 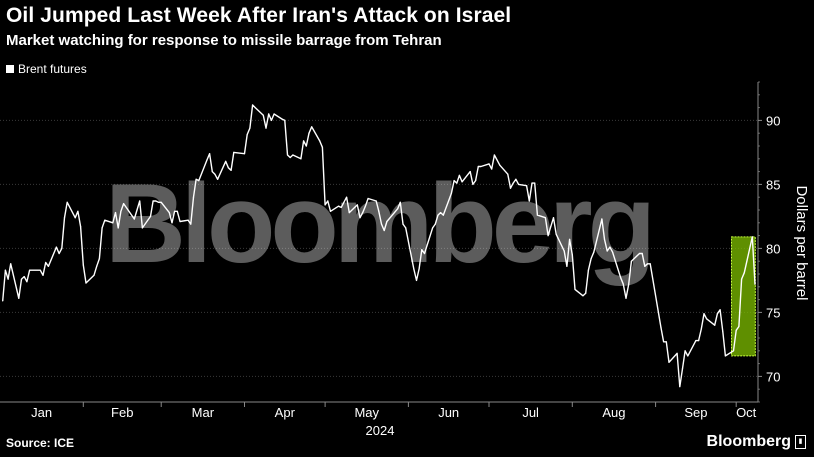 I want to click on x-tick-label: Aug, so click(x=613, y=412).